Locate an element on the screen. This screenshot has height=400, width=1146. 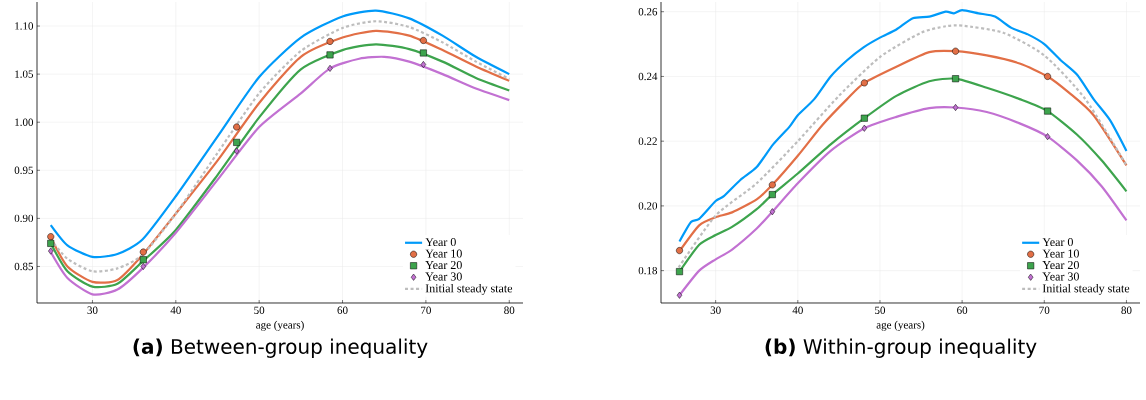
y-tick-label: 1.05 is located at coordinates (24, 74).